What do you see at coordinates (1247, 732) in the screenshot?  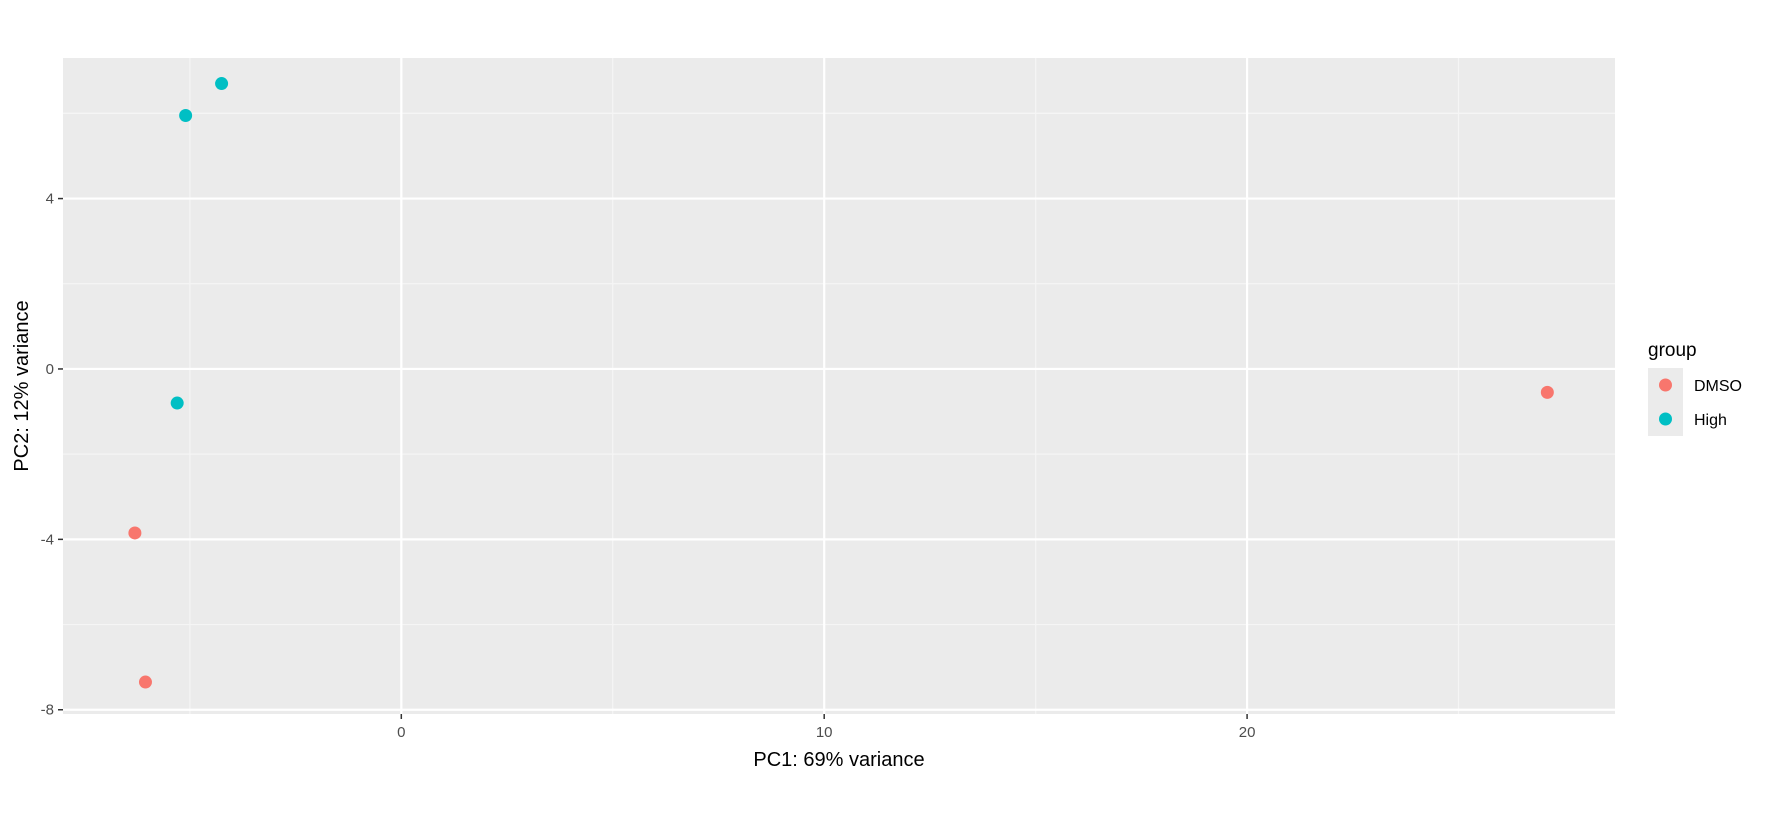 I see `x-tick-label: 20` at bounding box center [1247, 732].